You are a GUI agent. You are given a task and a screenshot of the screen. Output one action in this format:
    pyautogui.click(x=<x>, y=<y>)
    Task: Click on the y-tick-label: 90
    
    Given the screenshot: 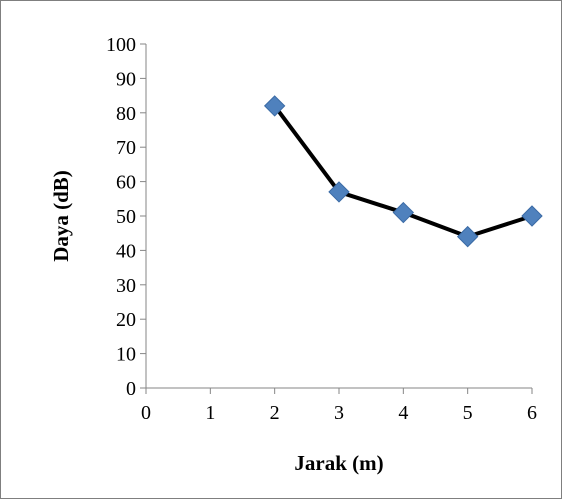 What is the action you would take?
    pyautogui.click(x=126, y=79)
    